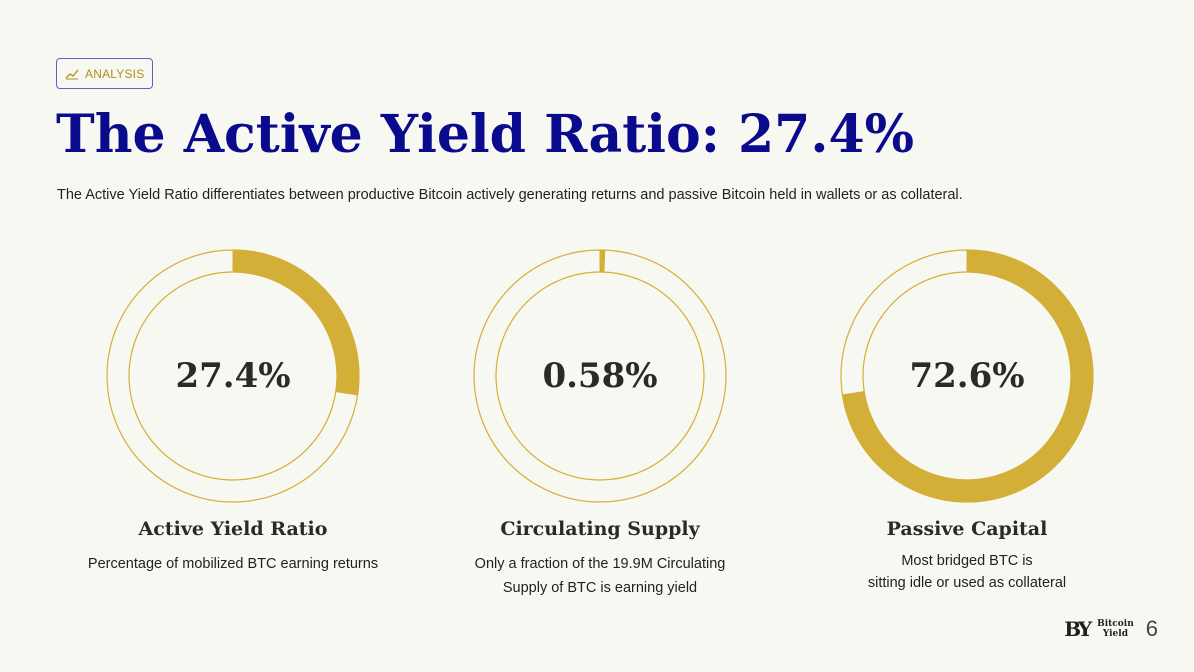 The width and height of the screenshot is (1194, 672). Describe the element at coordinates (1115, 624) in the screenshot. I see `logo-line: Bitcoin` at that location.